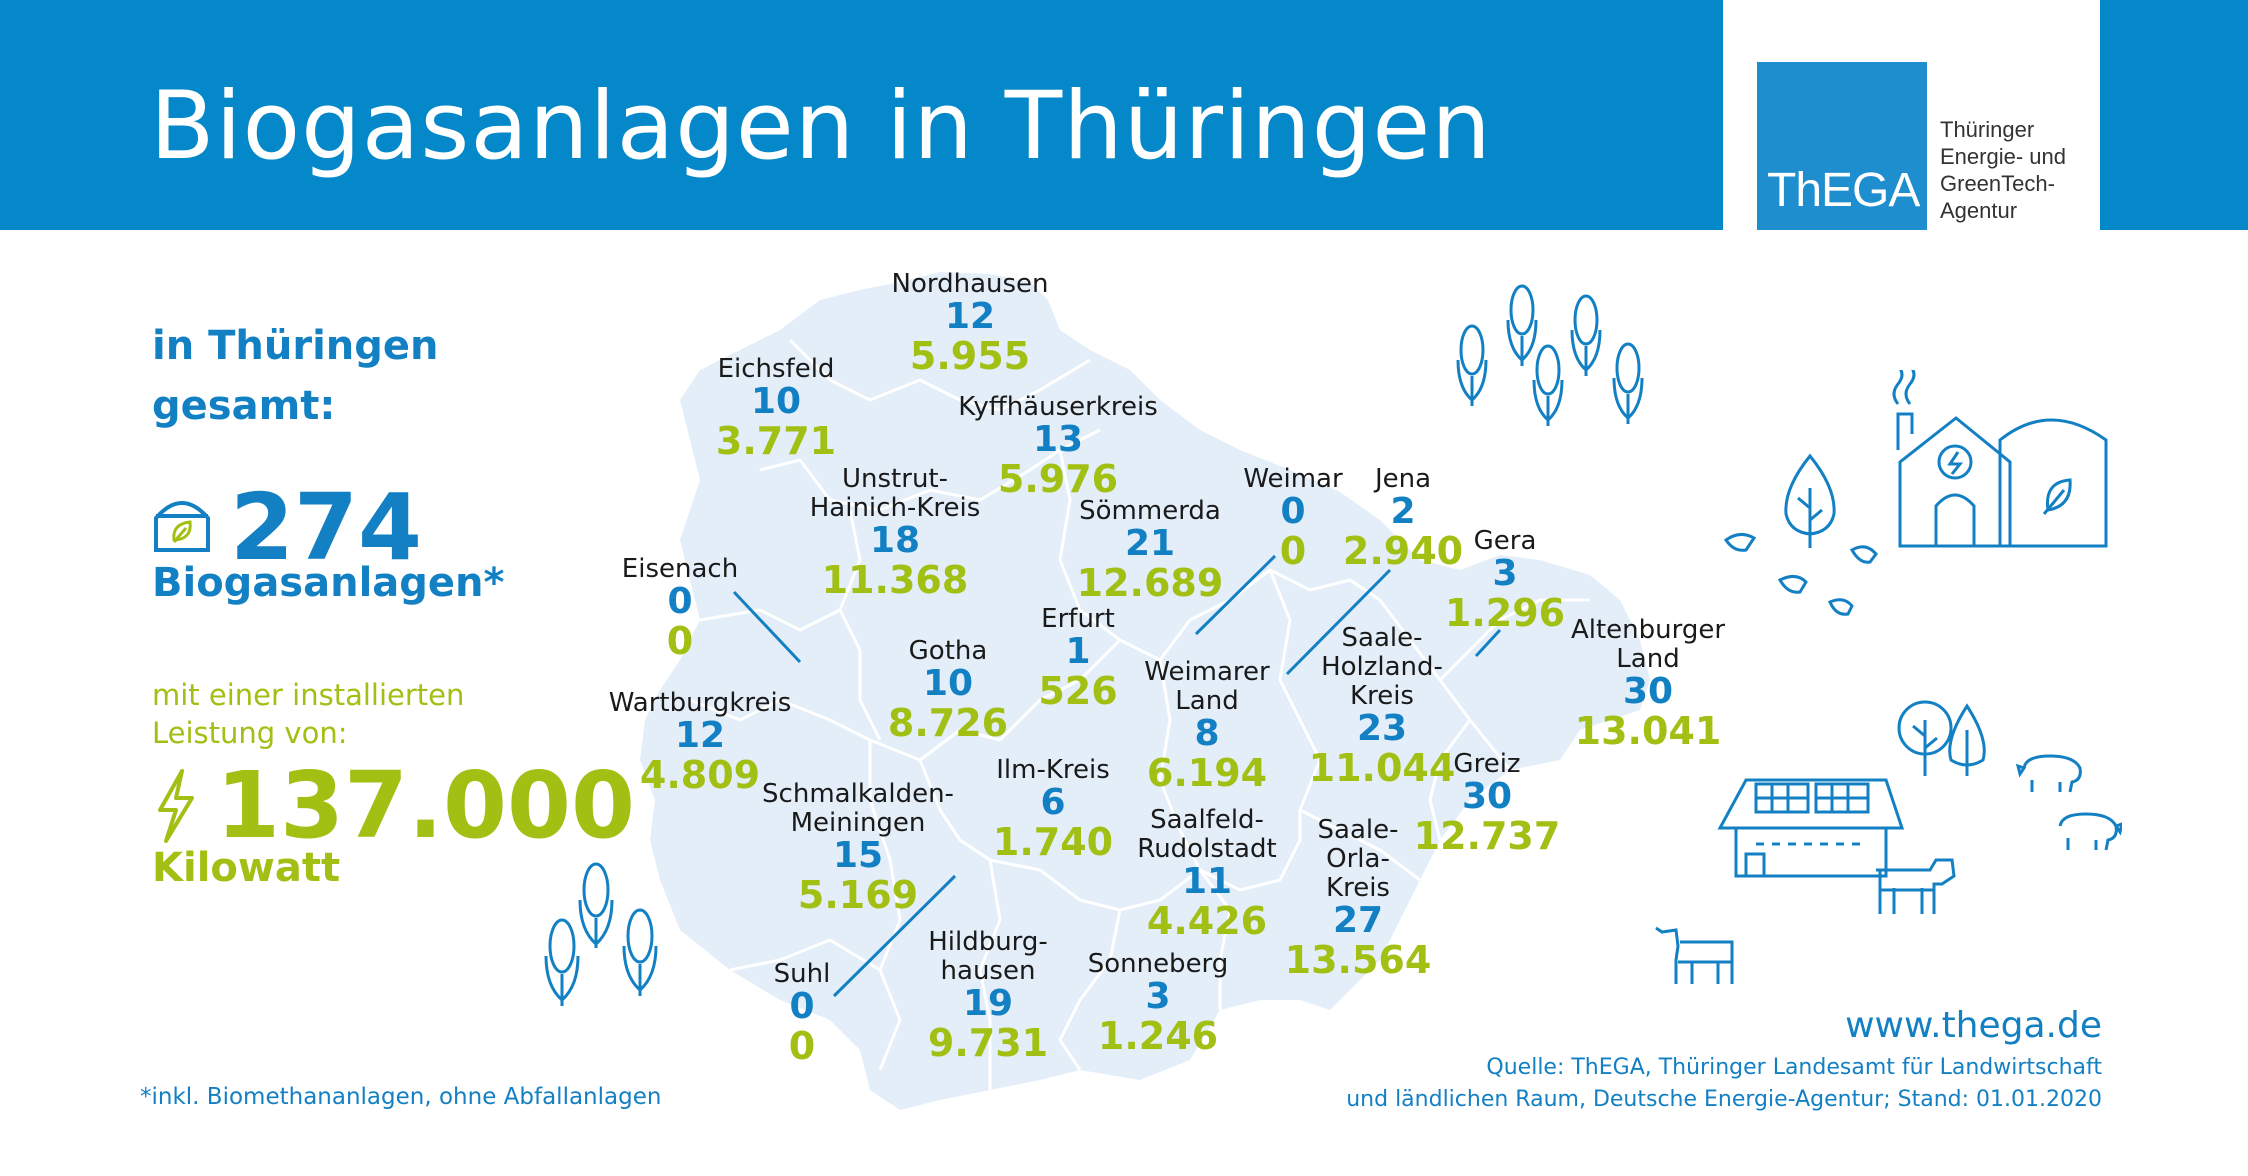  I want to click on region-count: 27, so click(1358, 920).